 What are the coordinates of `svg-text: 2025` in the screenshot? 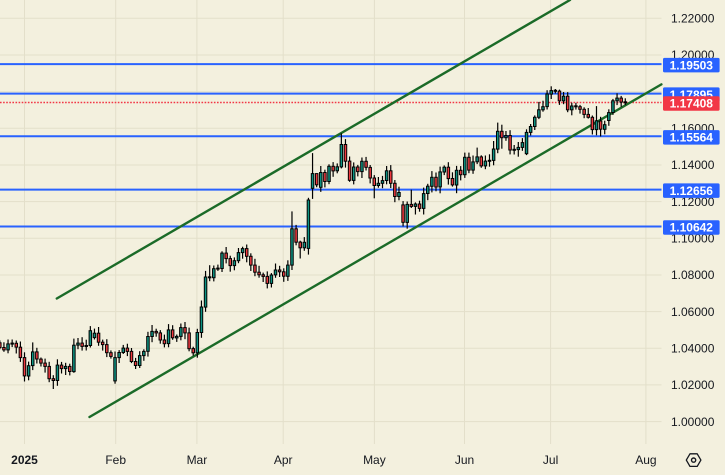 It's located at (24, 460).